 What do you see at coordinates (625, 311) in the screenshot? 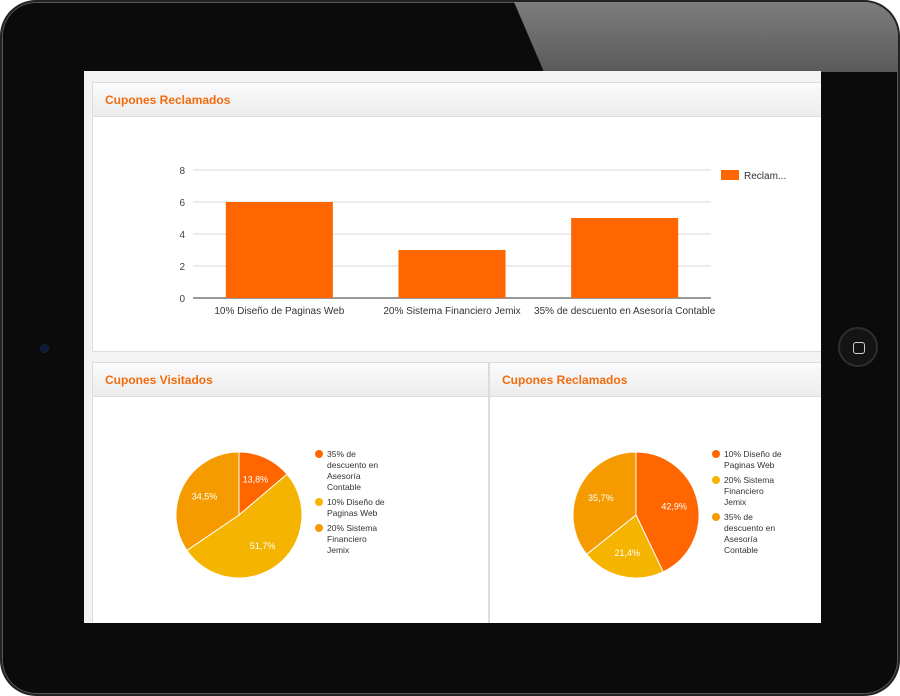
I see `x-tick-label: 35% de descuento en Asesoría Contable` at bounding box center [625, 311].